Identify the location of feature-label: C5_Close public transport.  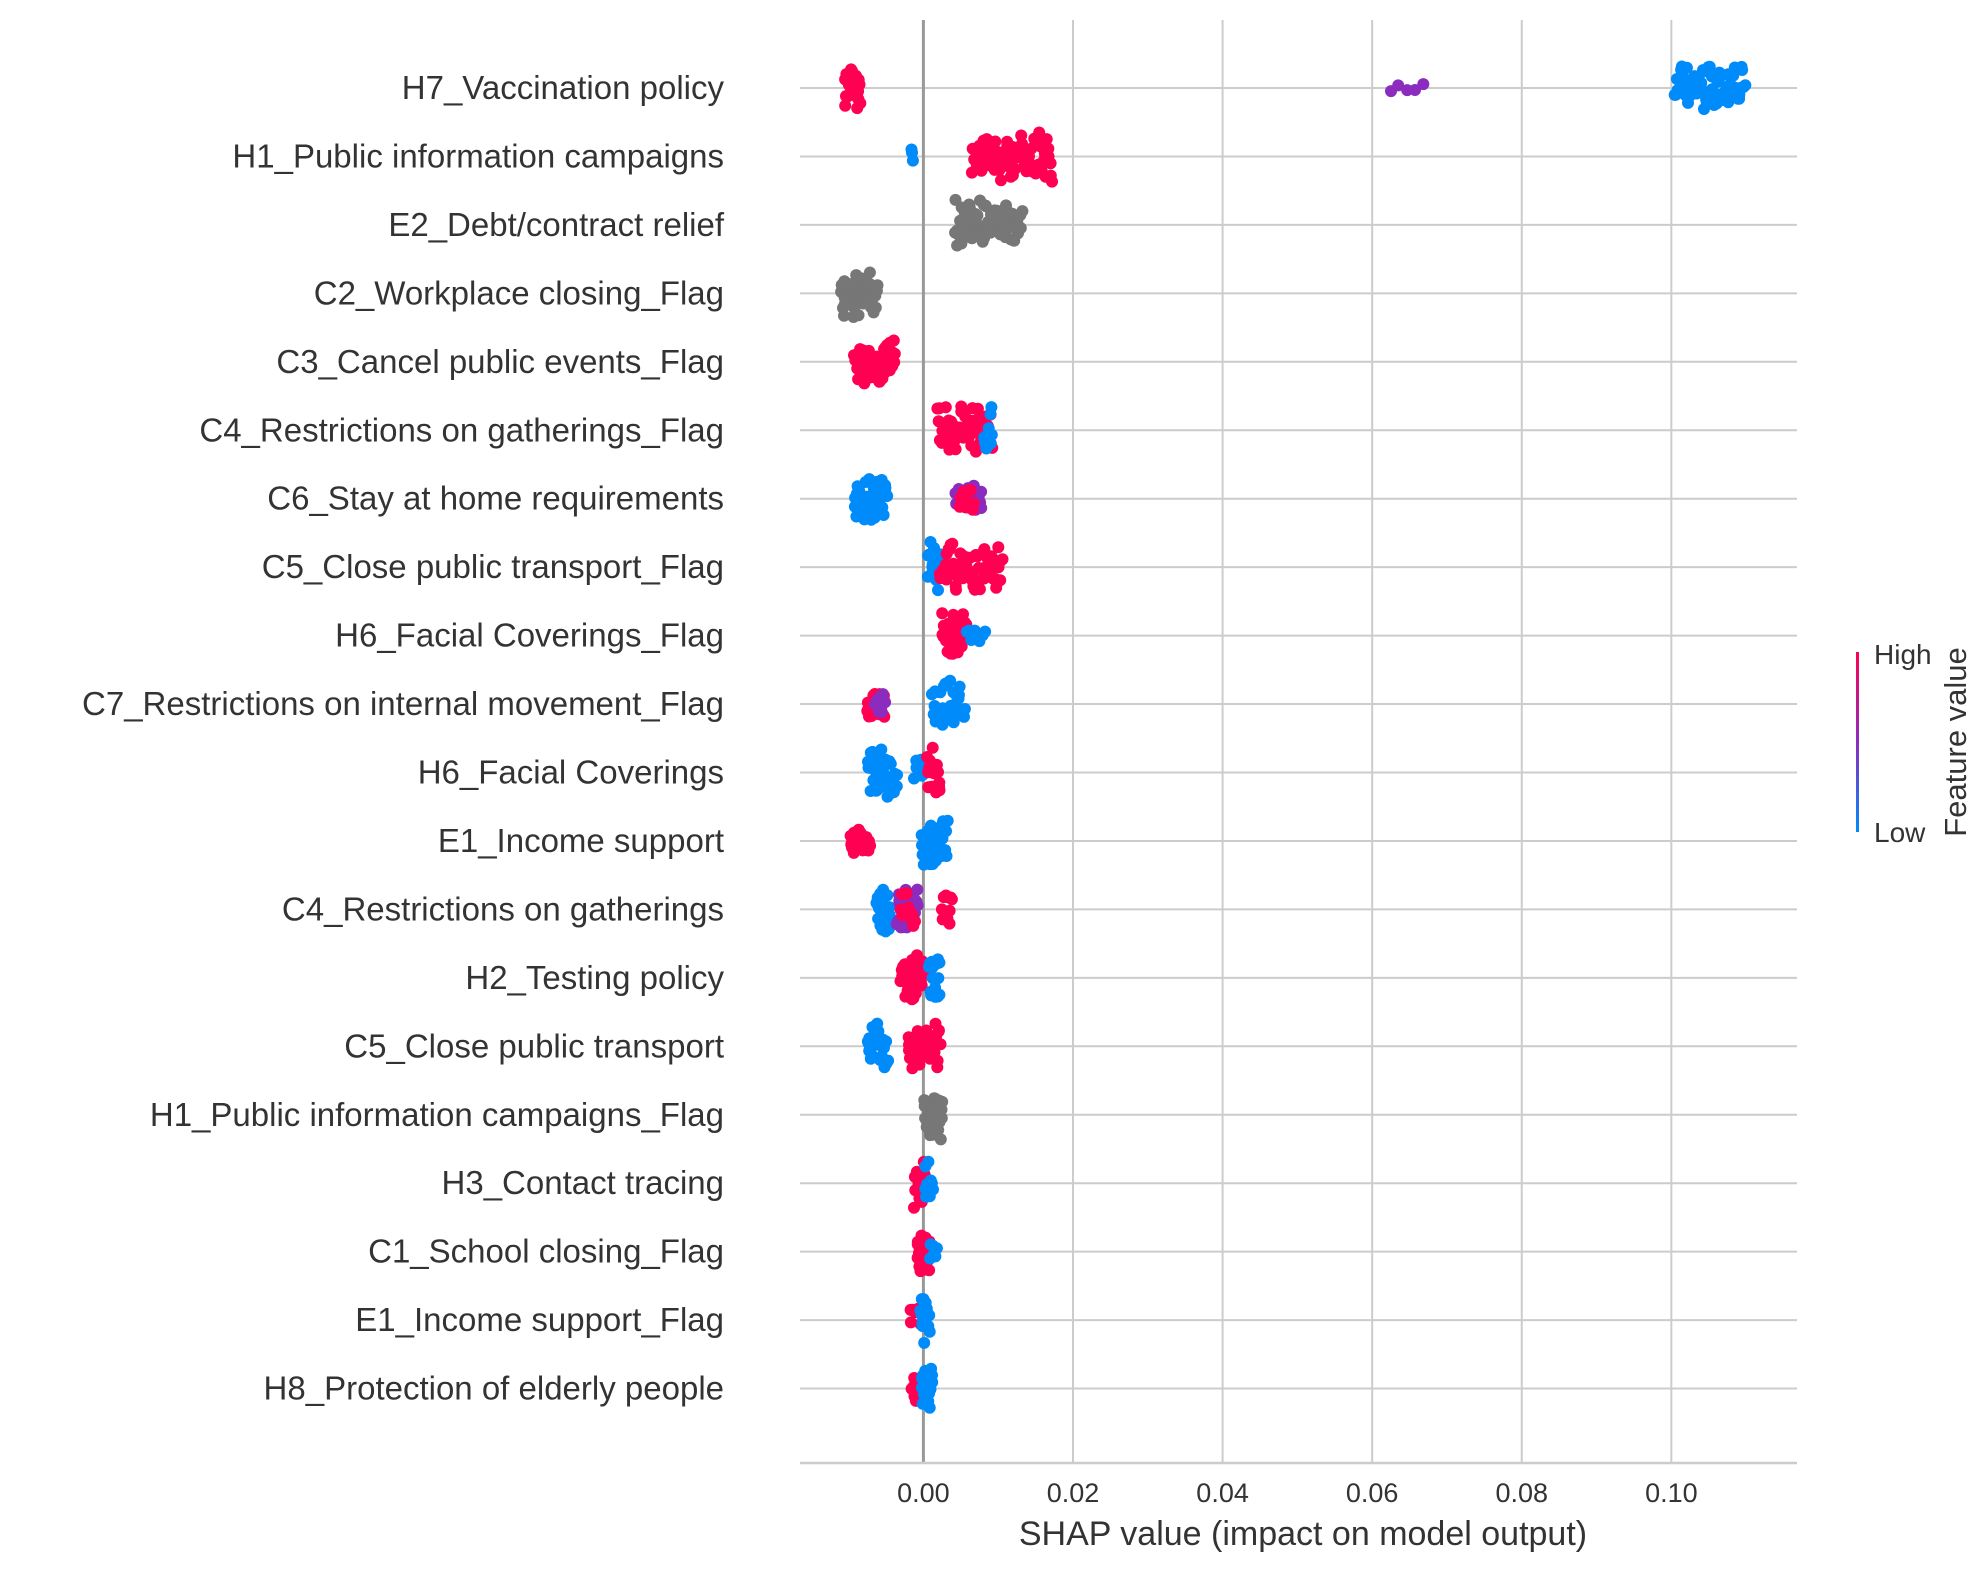
(534, 1045).